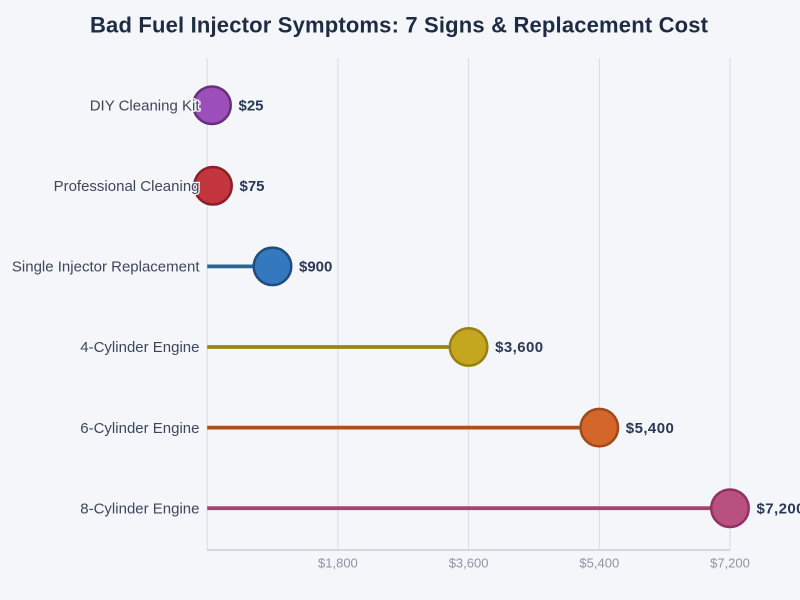  Describe the element at coordinates (127, 186) in the screenshot. I see `svg-text: Professional Cleaning` at that location.